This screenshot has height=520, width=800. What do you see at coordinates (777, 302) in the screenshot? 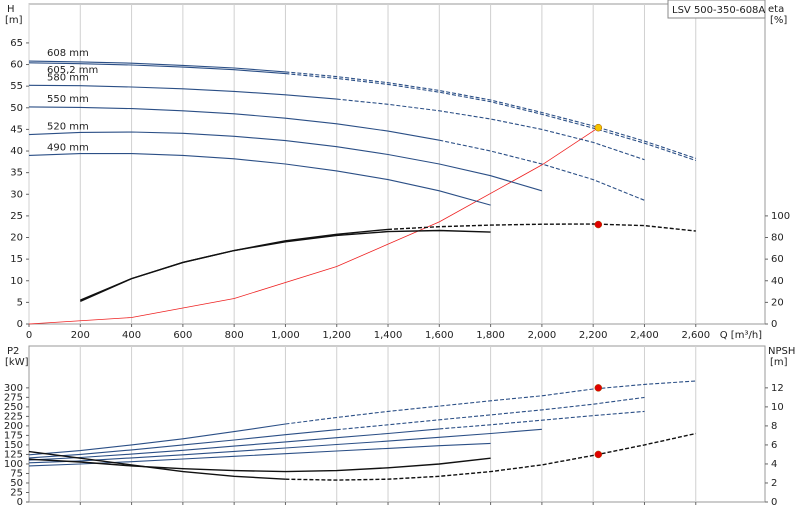
I see `y2-tick-label: 20` at bounding box center [777, 302].